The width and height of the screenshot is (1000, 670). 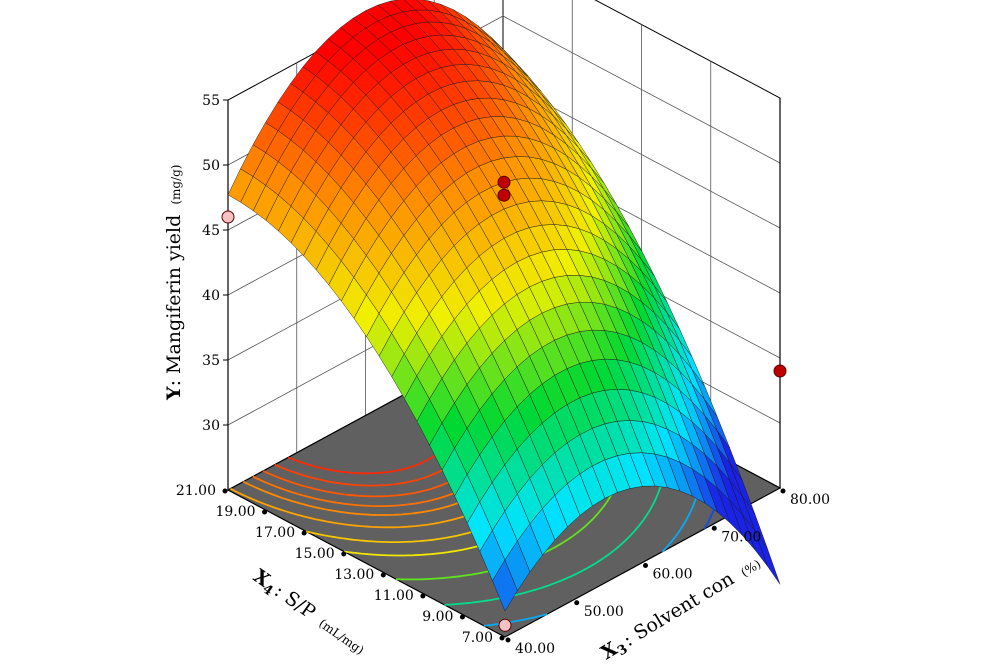 I want to click on design-points-above, so click(x=642, y=276).